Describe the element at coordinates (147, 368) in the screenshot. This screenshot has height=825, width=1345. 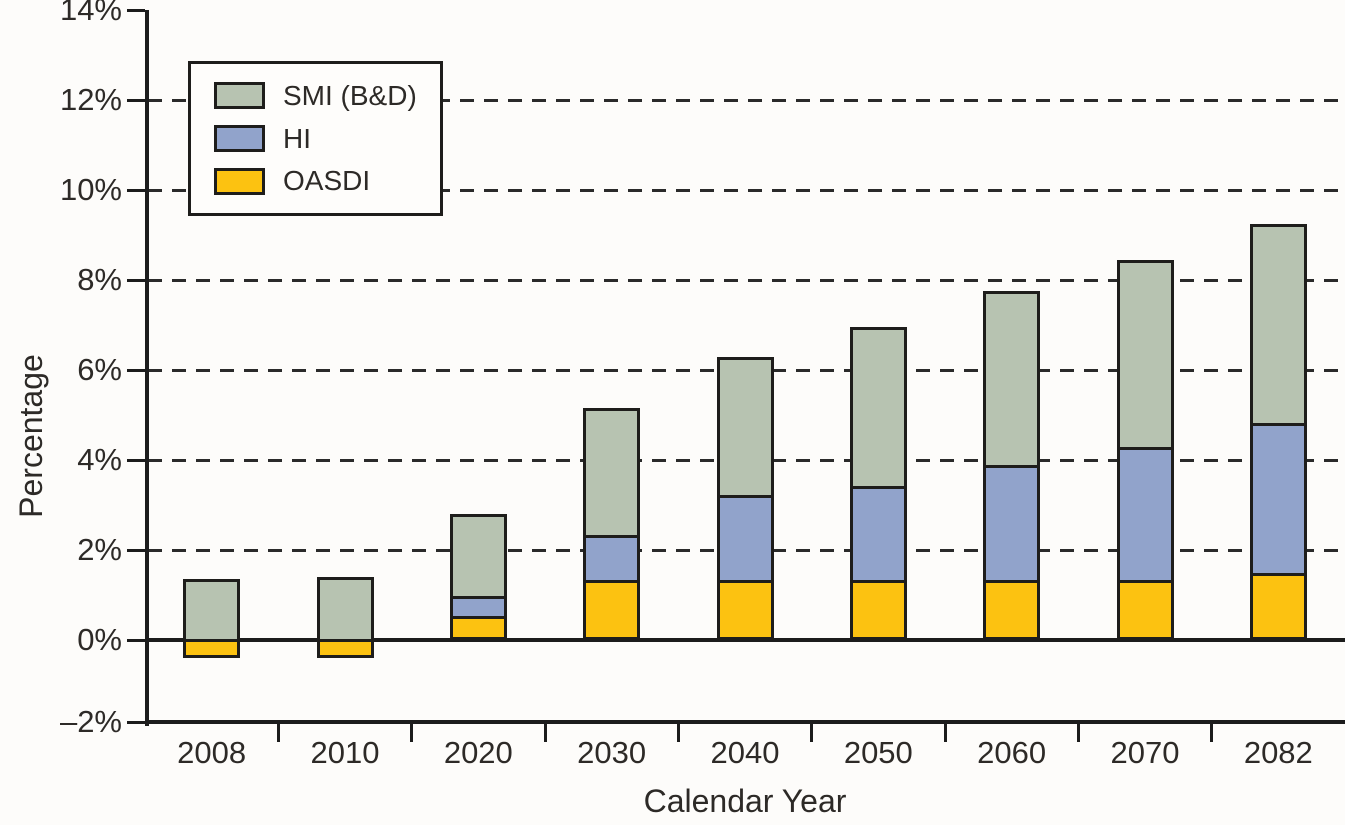
I see `y-axis-line` at that location.